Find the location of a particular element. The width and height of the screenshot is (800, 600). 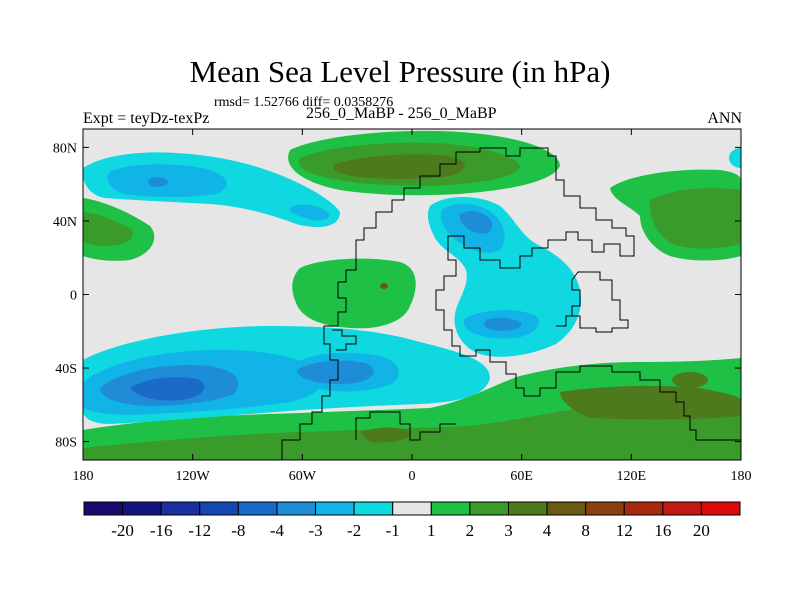

lat-tick-label: 0 is located at coordinates (73, 296).